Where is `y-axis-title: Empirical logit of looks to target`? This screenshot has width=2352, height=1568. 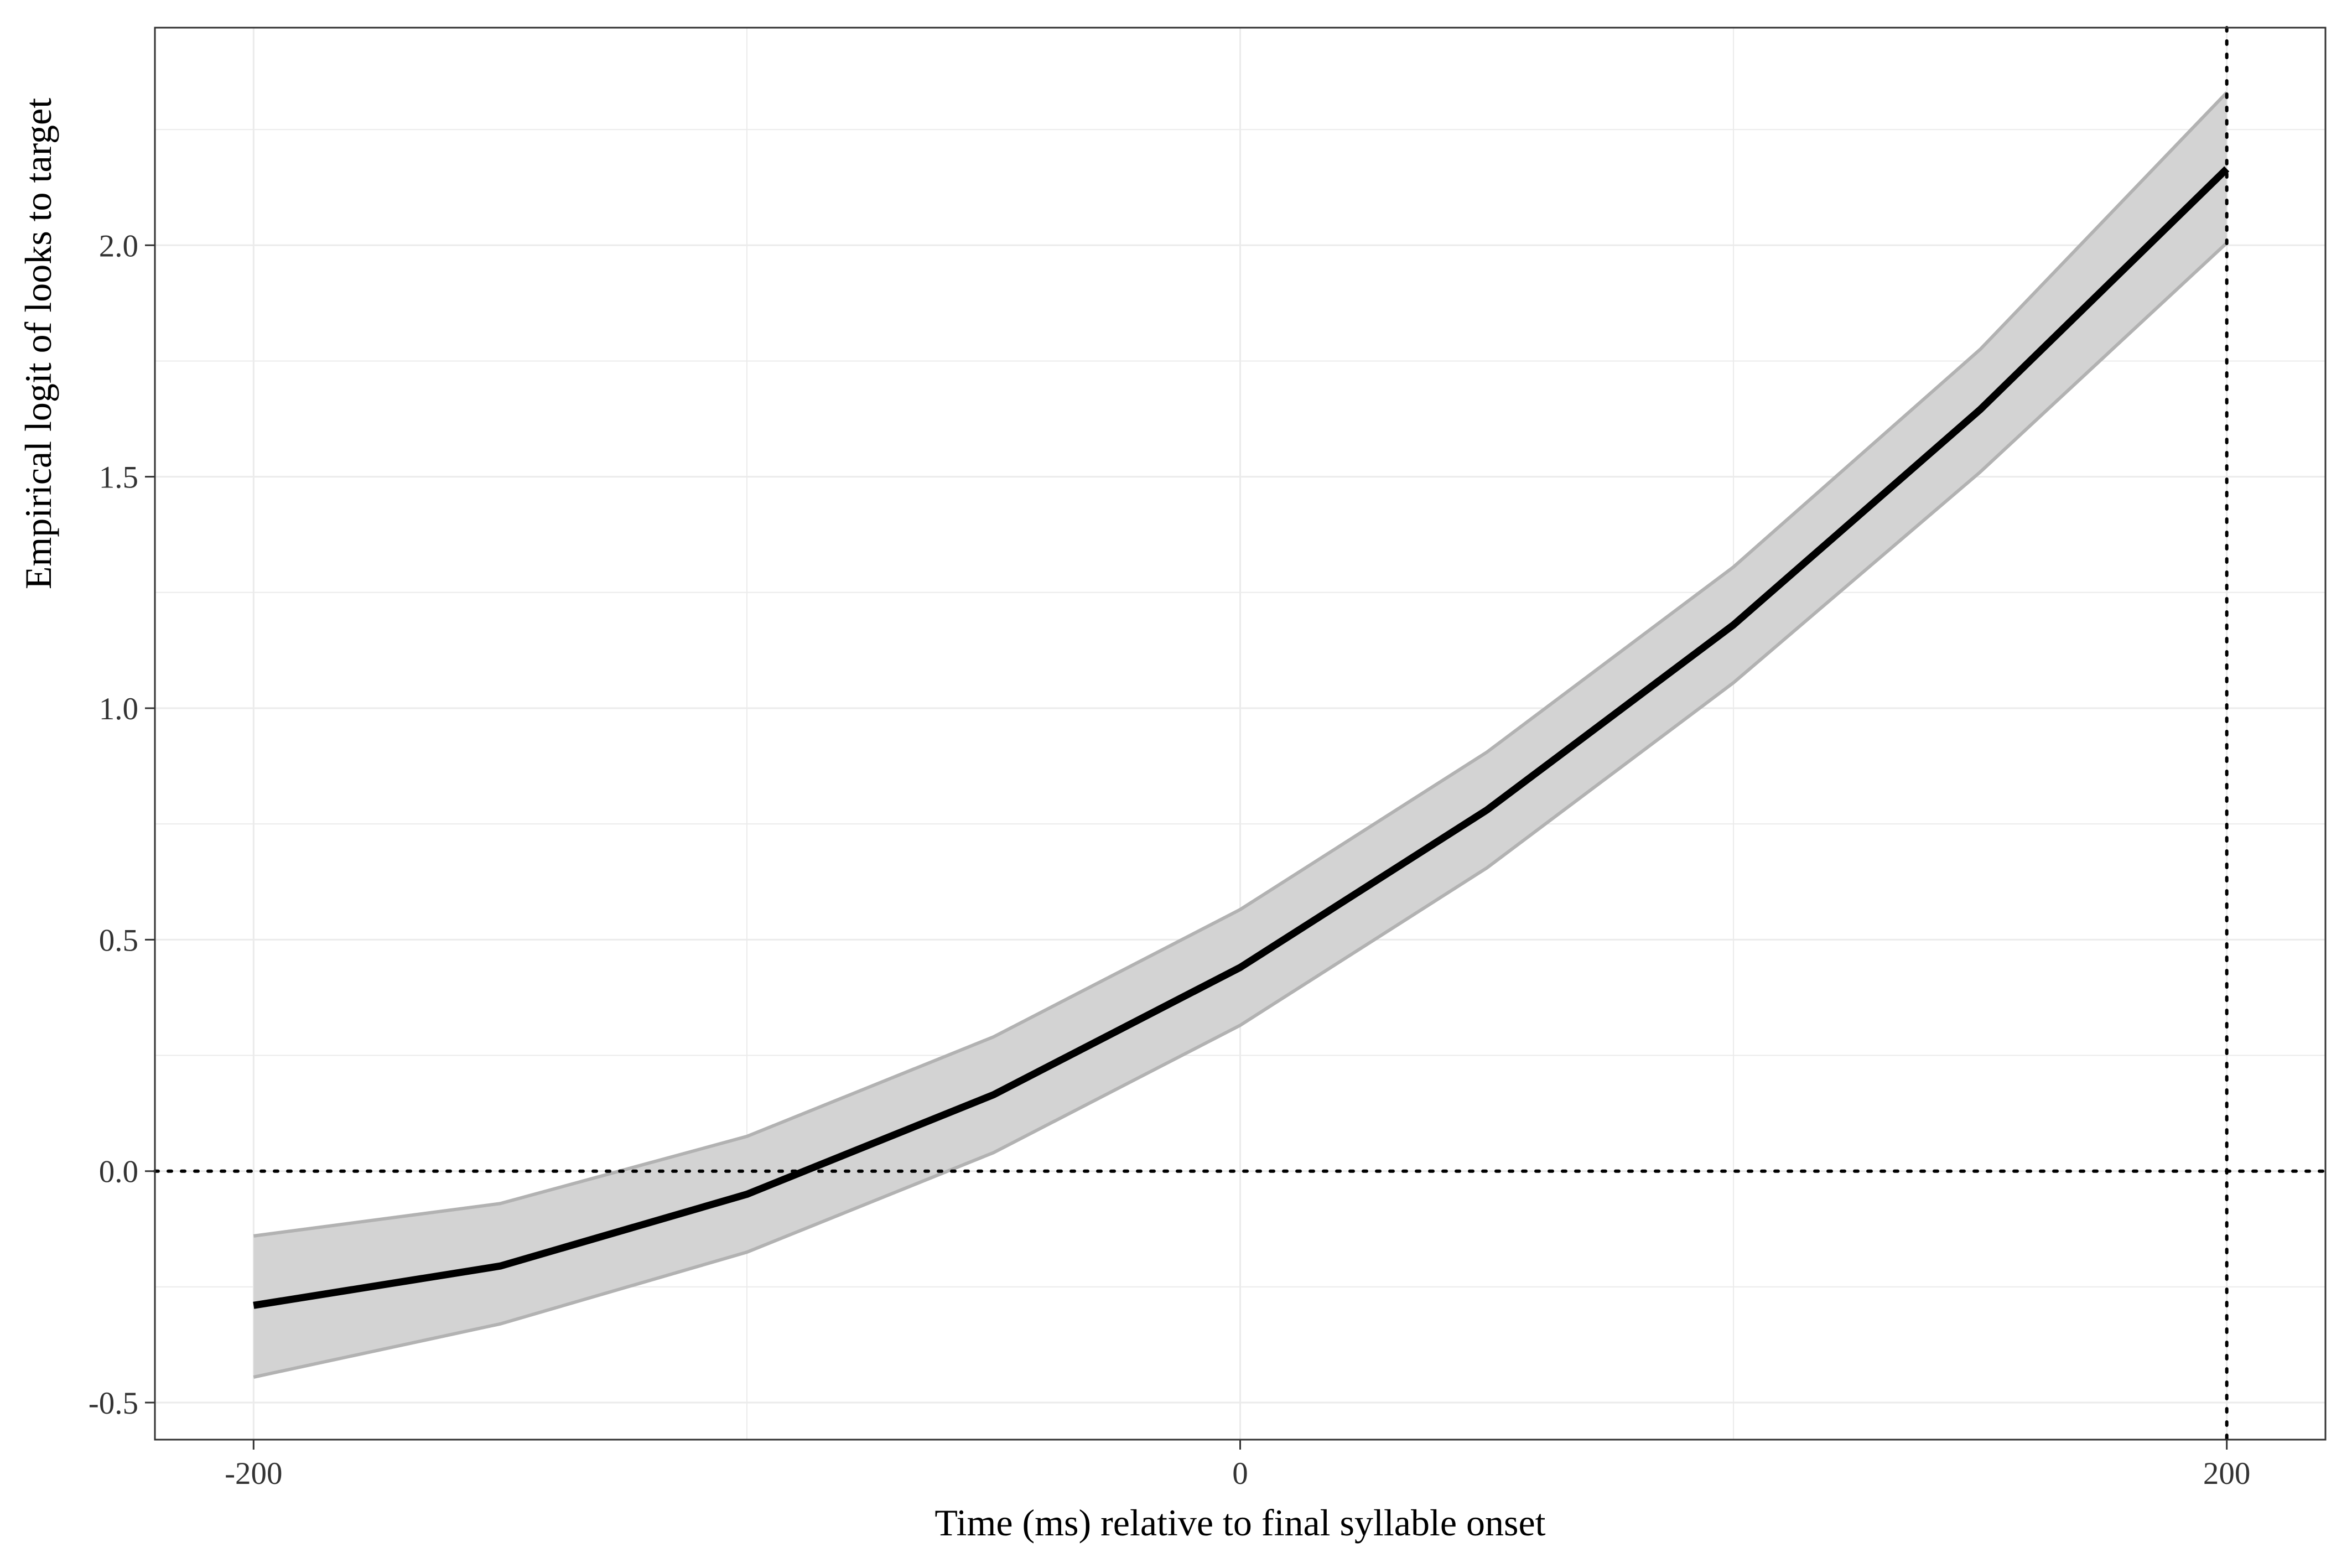
y-axis-title: Empirical logit of looks to target is located at coordinates (38, 343).